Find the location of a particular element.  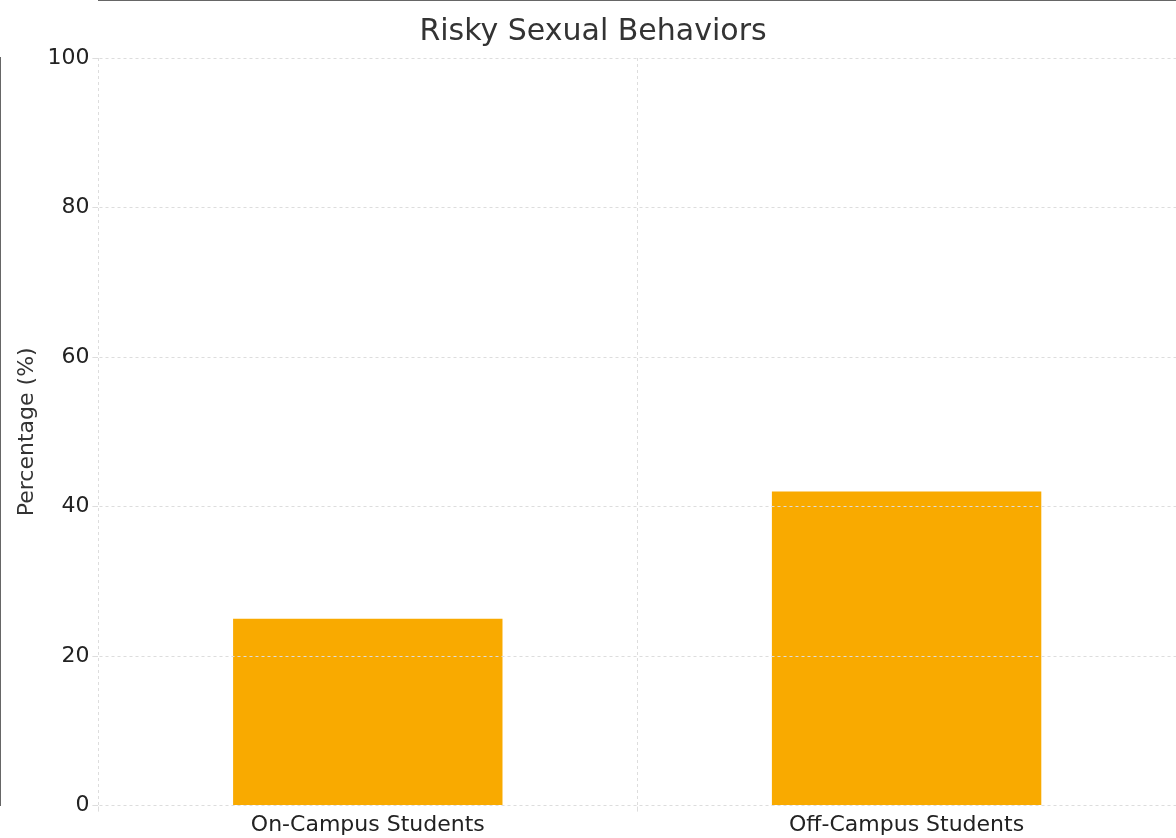

y-tick-label: 0 is located at coordinates (82, 804).